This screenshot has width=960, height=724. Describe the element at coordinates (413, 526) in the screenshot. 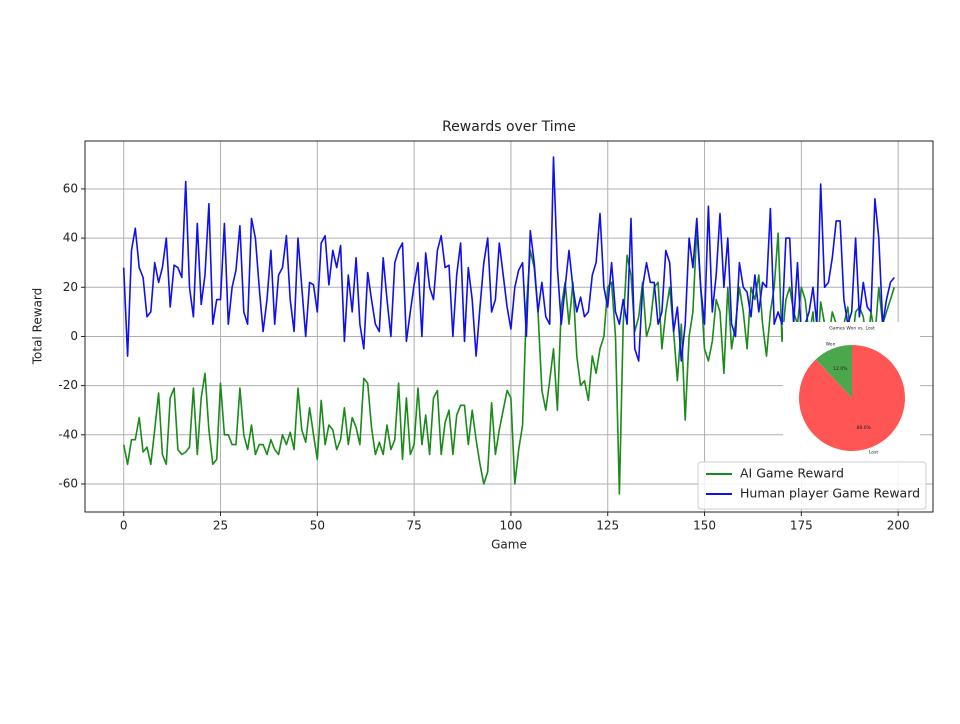

I see `x-tick-label: 75` at that location.